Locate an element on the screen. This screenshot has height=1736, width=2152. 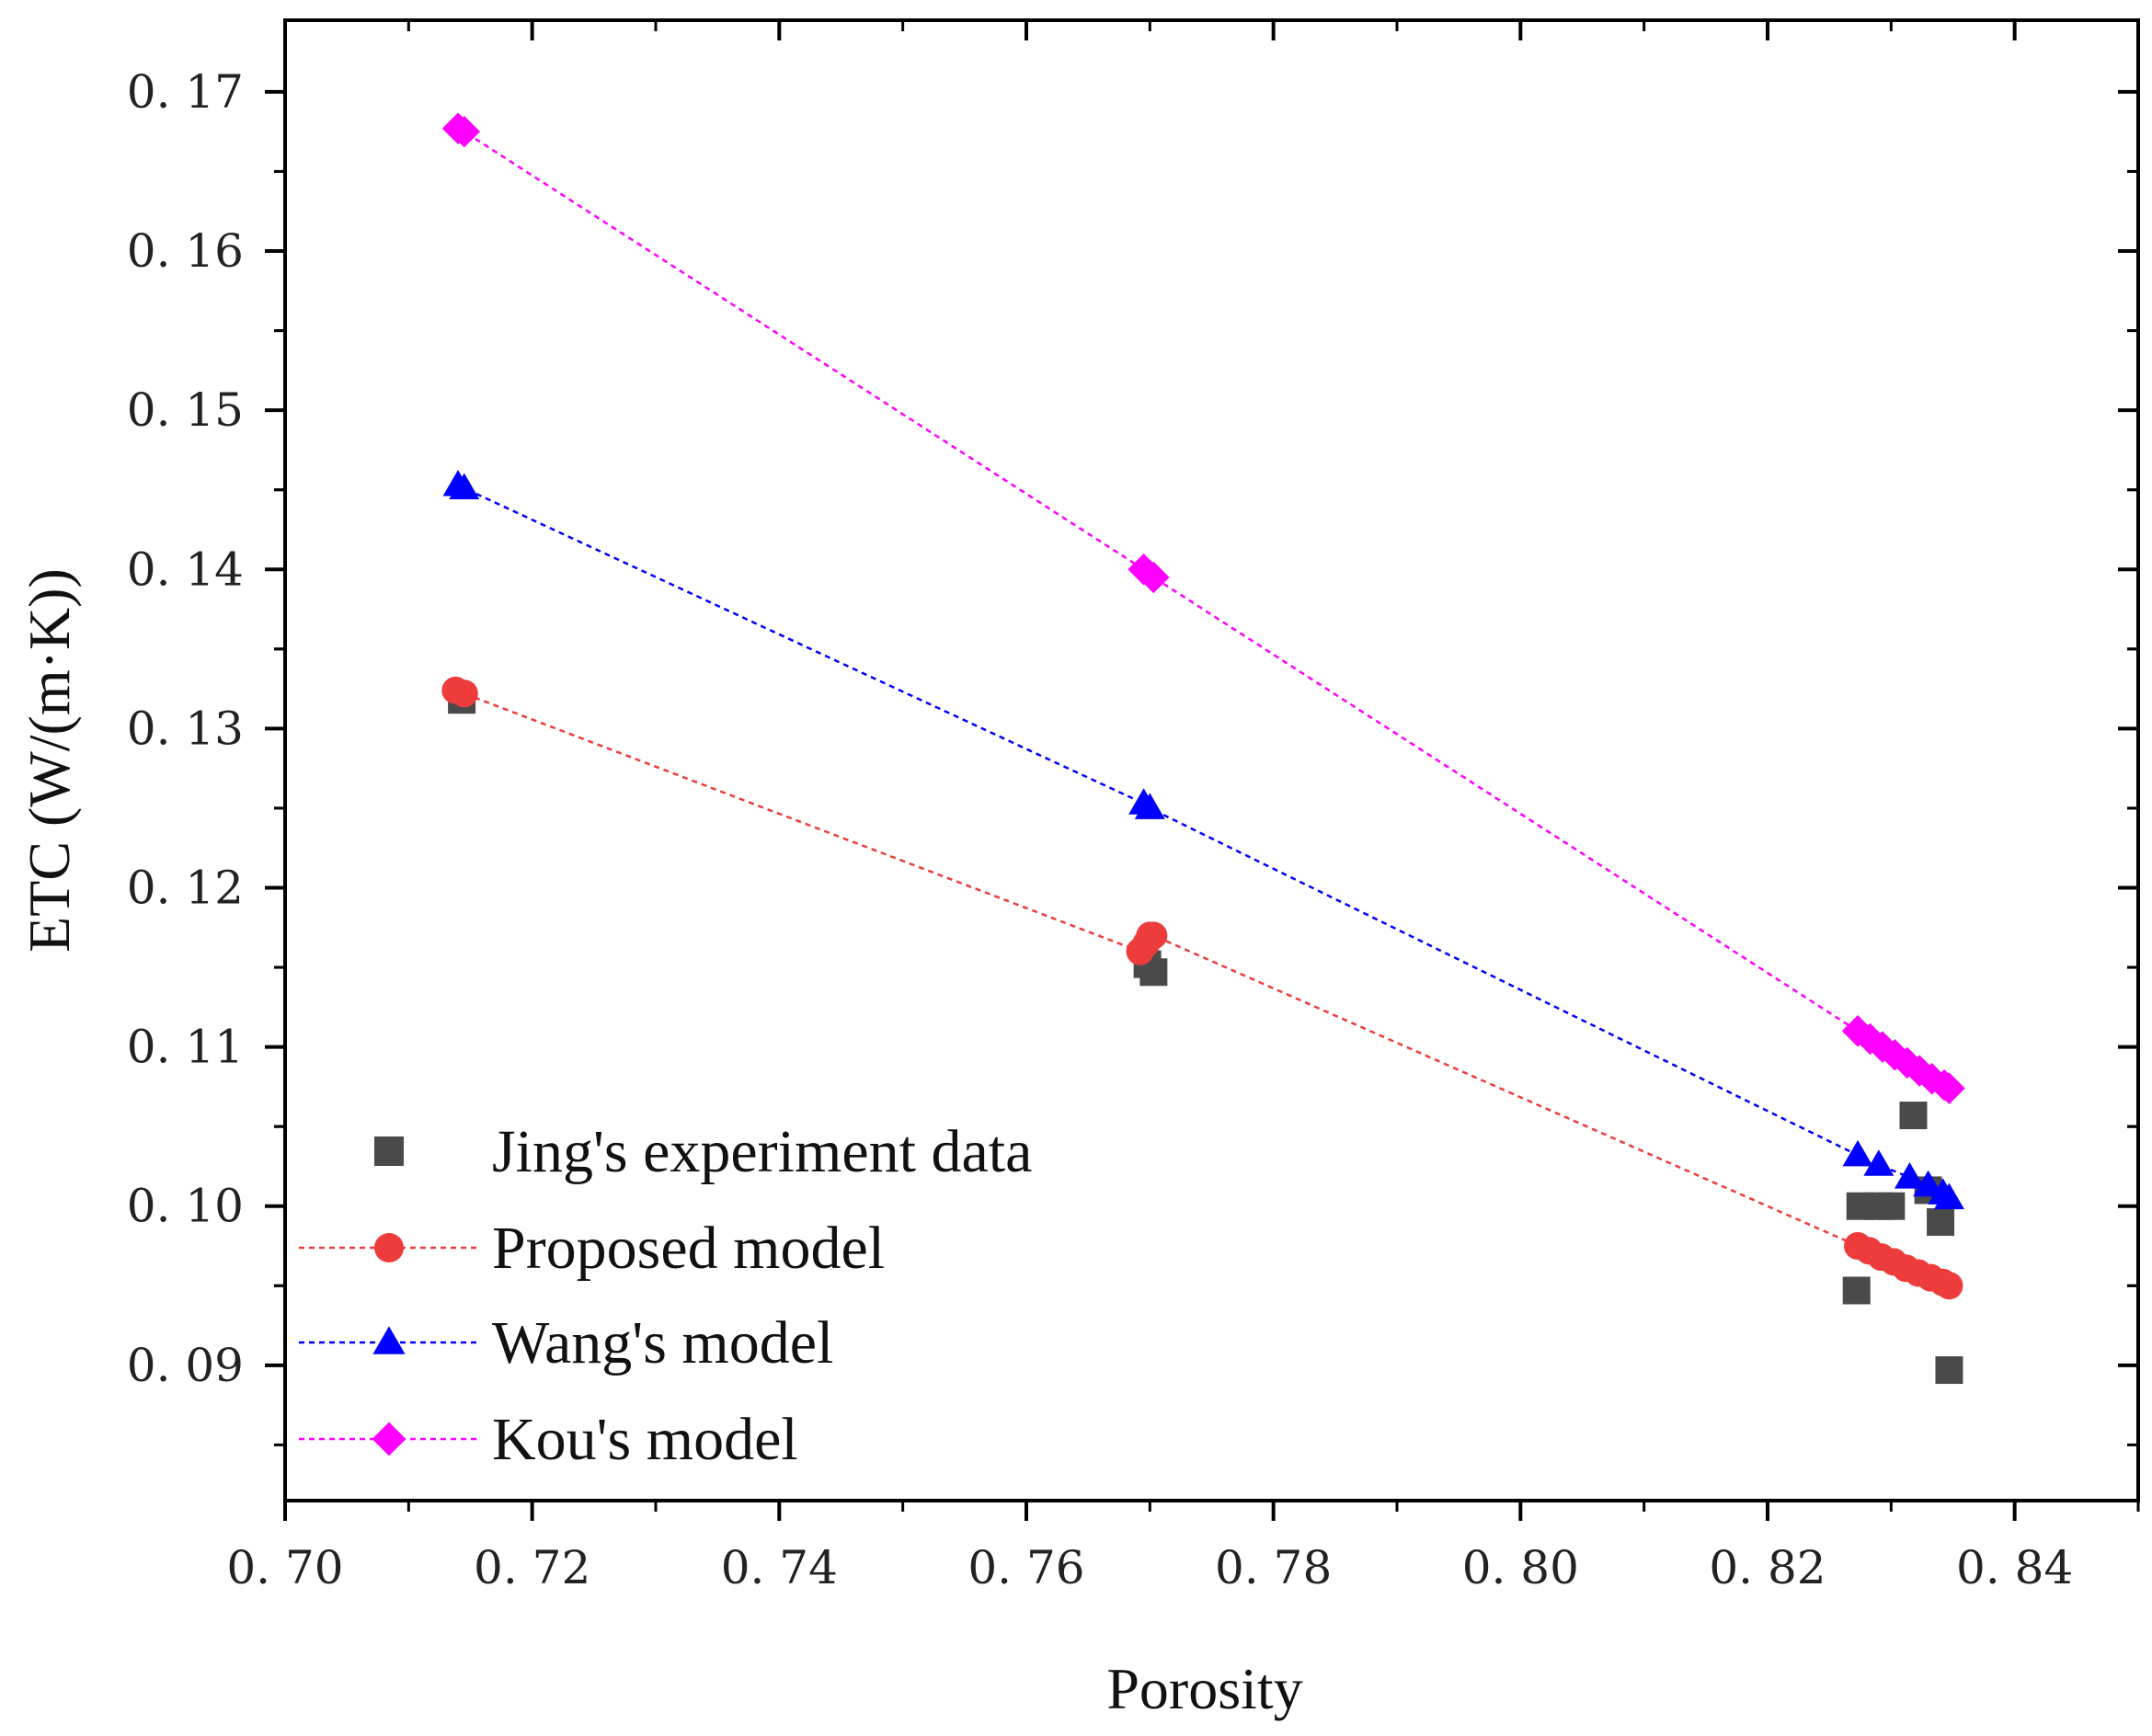
x-tick-label: 0. 70 is located at coordinates (284, 1567).